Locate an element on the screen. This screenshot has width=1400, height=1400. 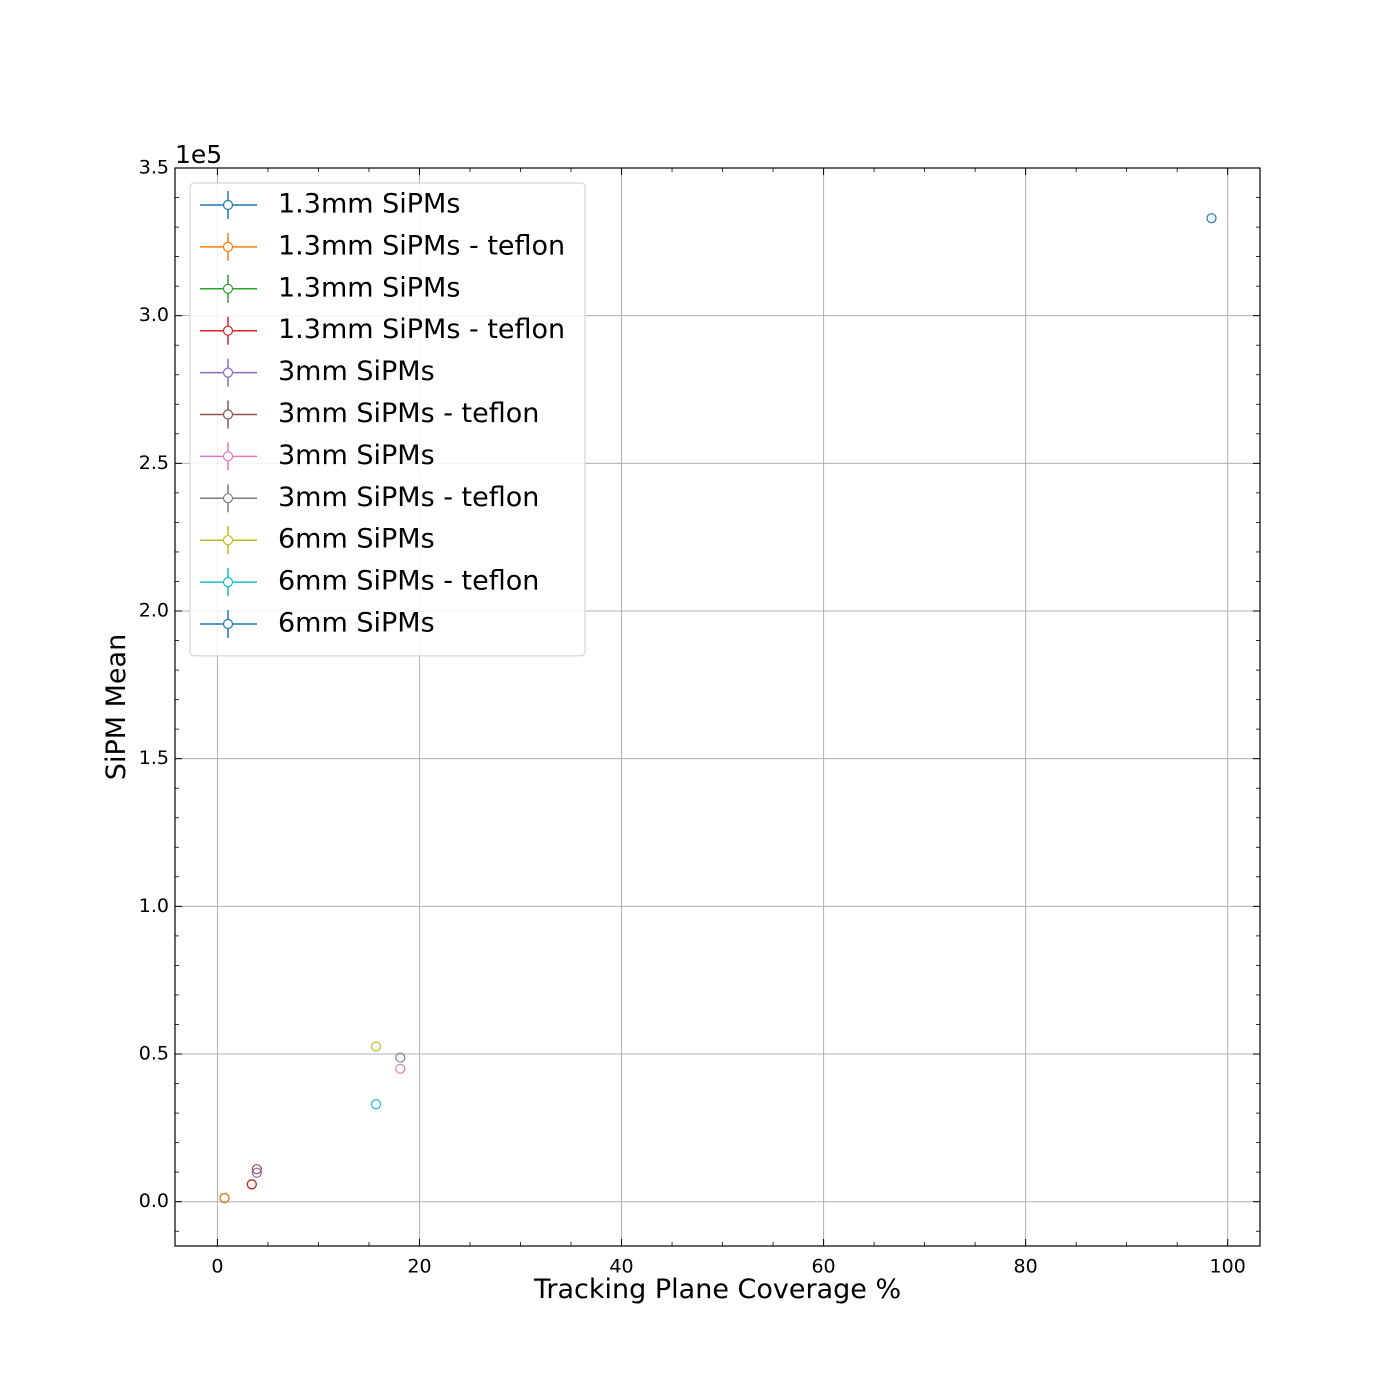
legend-box is located at coordinates (387, 419).